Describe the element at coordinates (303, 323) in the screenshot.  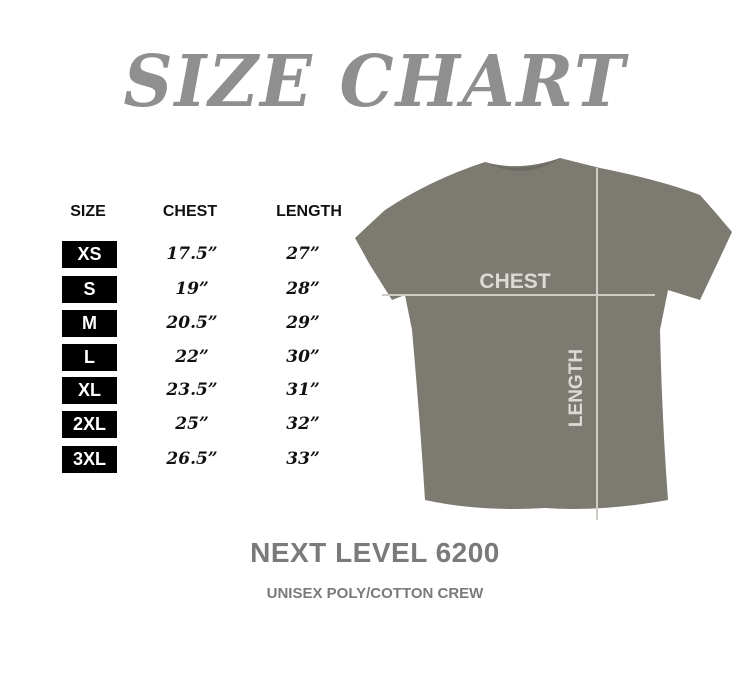
I see `length-value: 29”` at that location.